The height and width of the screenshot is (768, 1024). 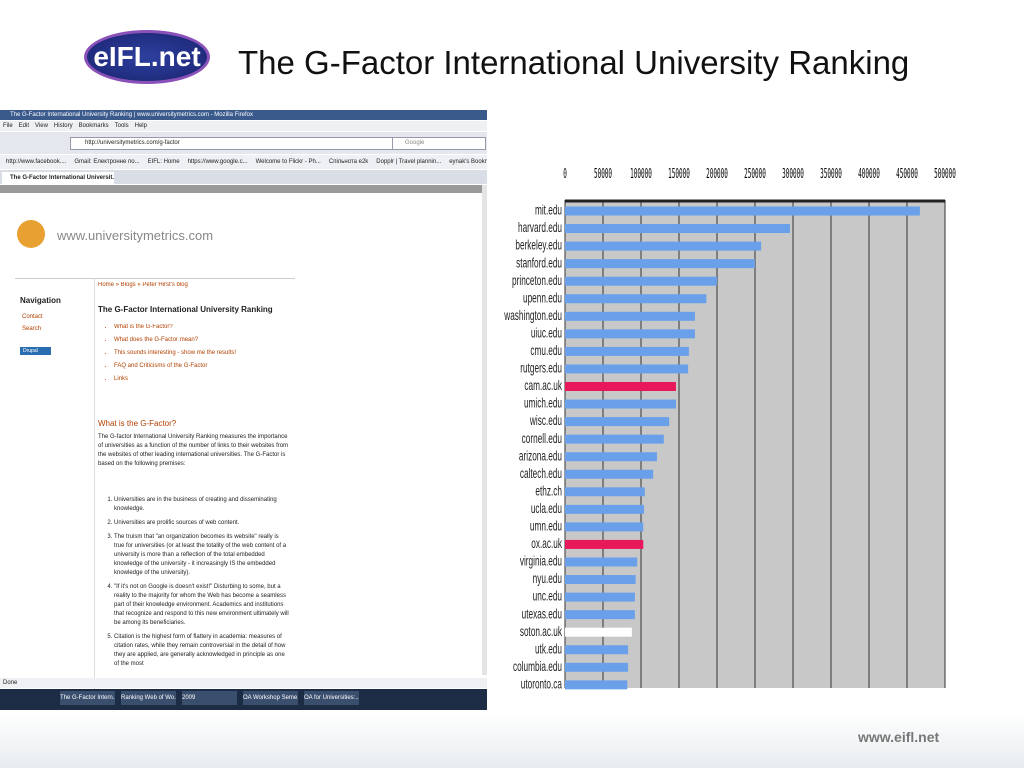 I want to click on x-tick-label: 300000, so click(x=793, y=175).